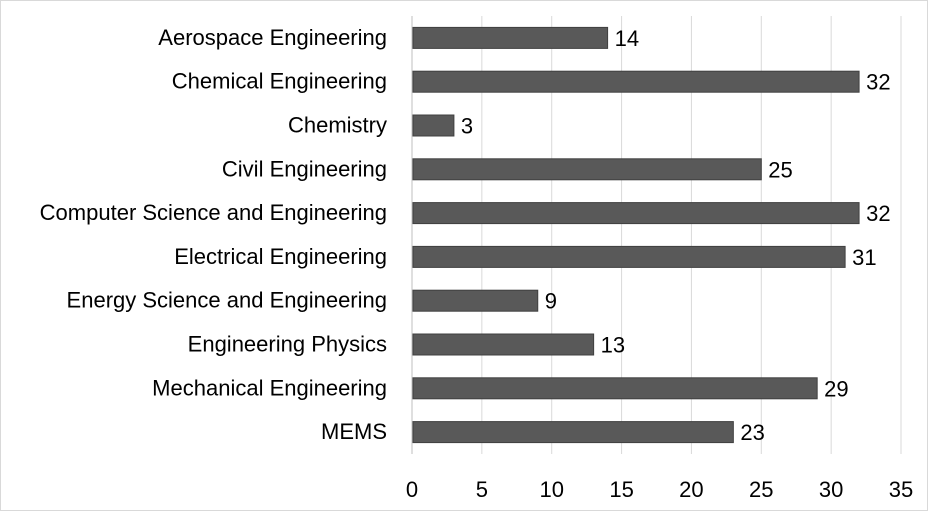 The height and width of the screenshot is (512, 928). What do you see at coordinates (412, 489) in the screenshot?
I see `x-tick-label: 0` at bounding box center [412, 489].